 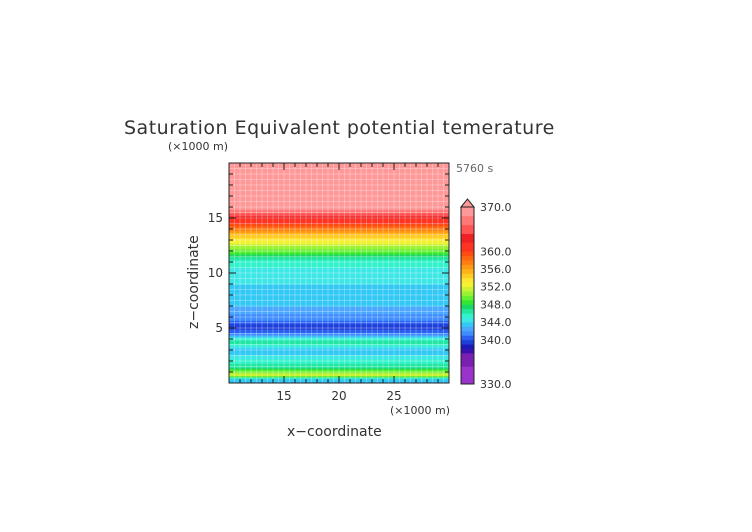 I want to click on colorbar-label: 352.0, so click(x=496, y=287).